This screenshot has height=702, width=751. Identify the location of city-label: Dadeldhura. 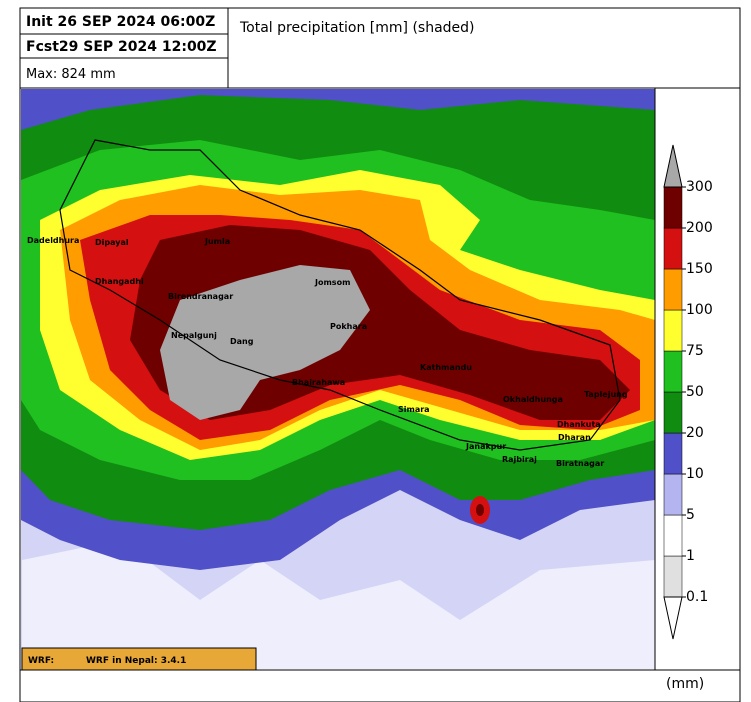
(53, 240).